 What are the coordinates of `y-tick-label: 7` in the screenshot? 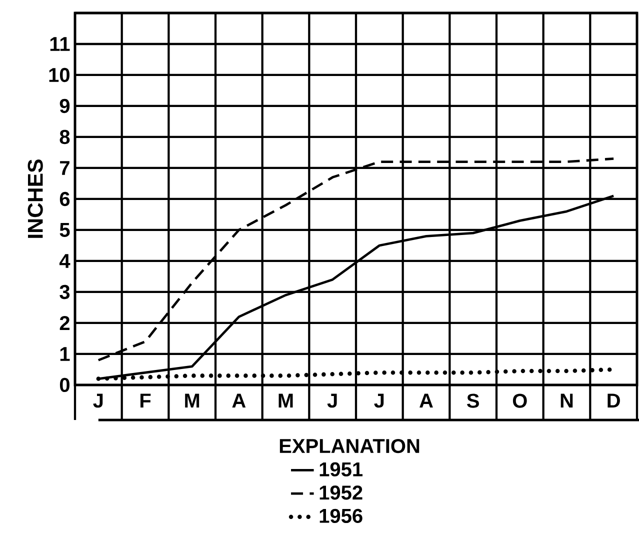 It's located at (65, 168).